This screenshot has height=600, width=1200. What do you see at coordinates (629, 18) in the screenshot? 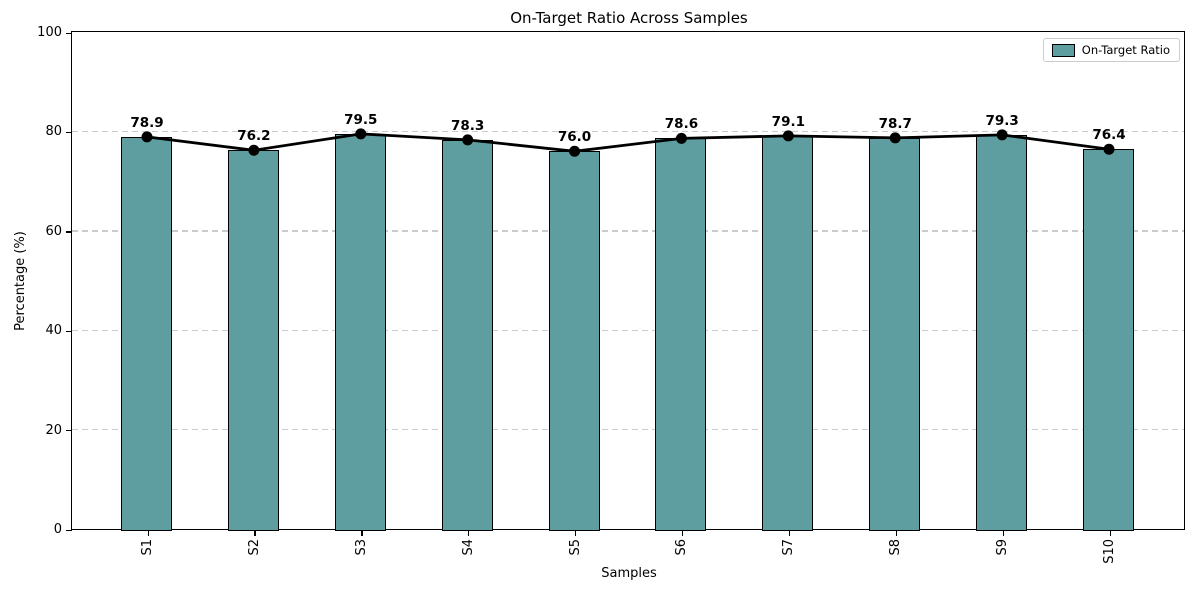
I see `chart-title: On-Target Ratio Across Samples` at bounding box center [629, 18].